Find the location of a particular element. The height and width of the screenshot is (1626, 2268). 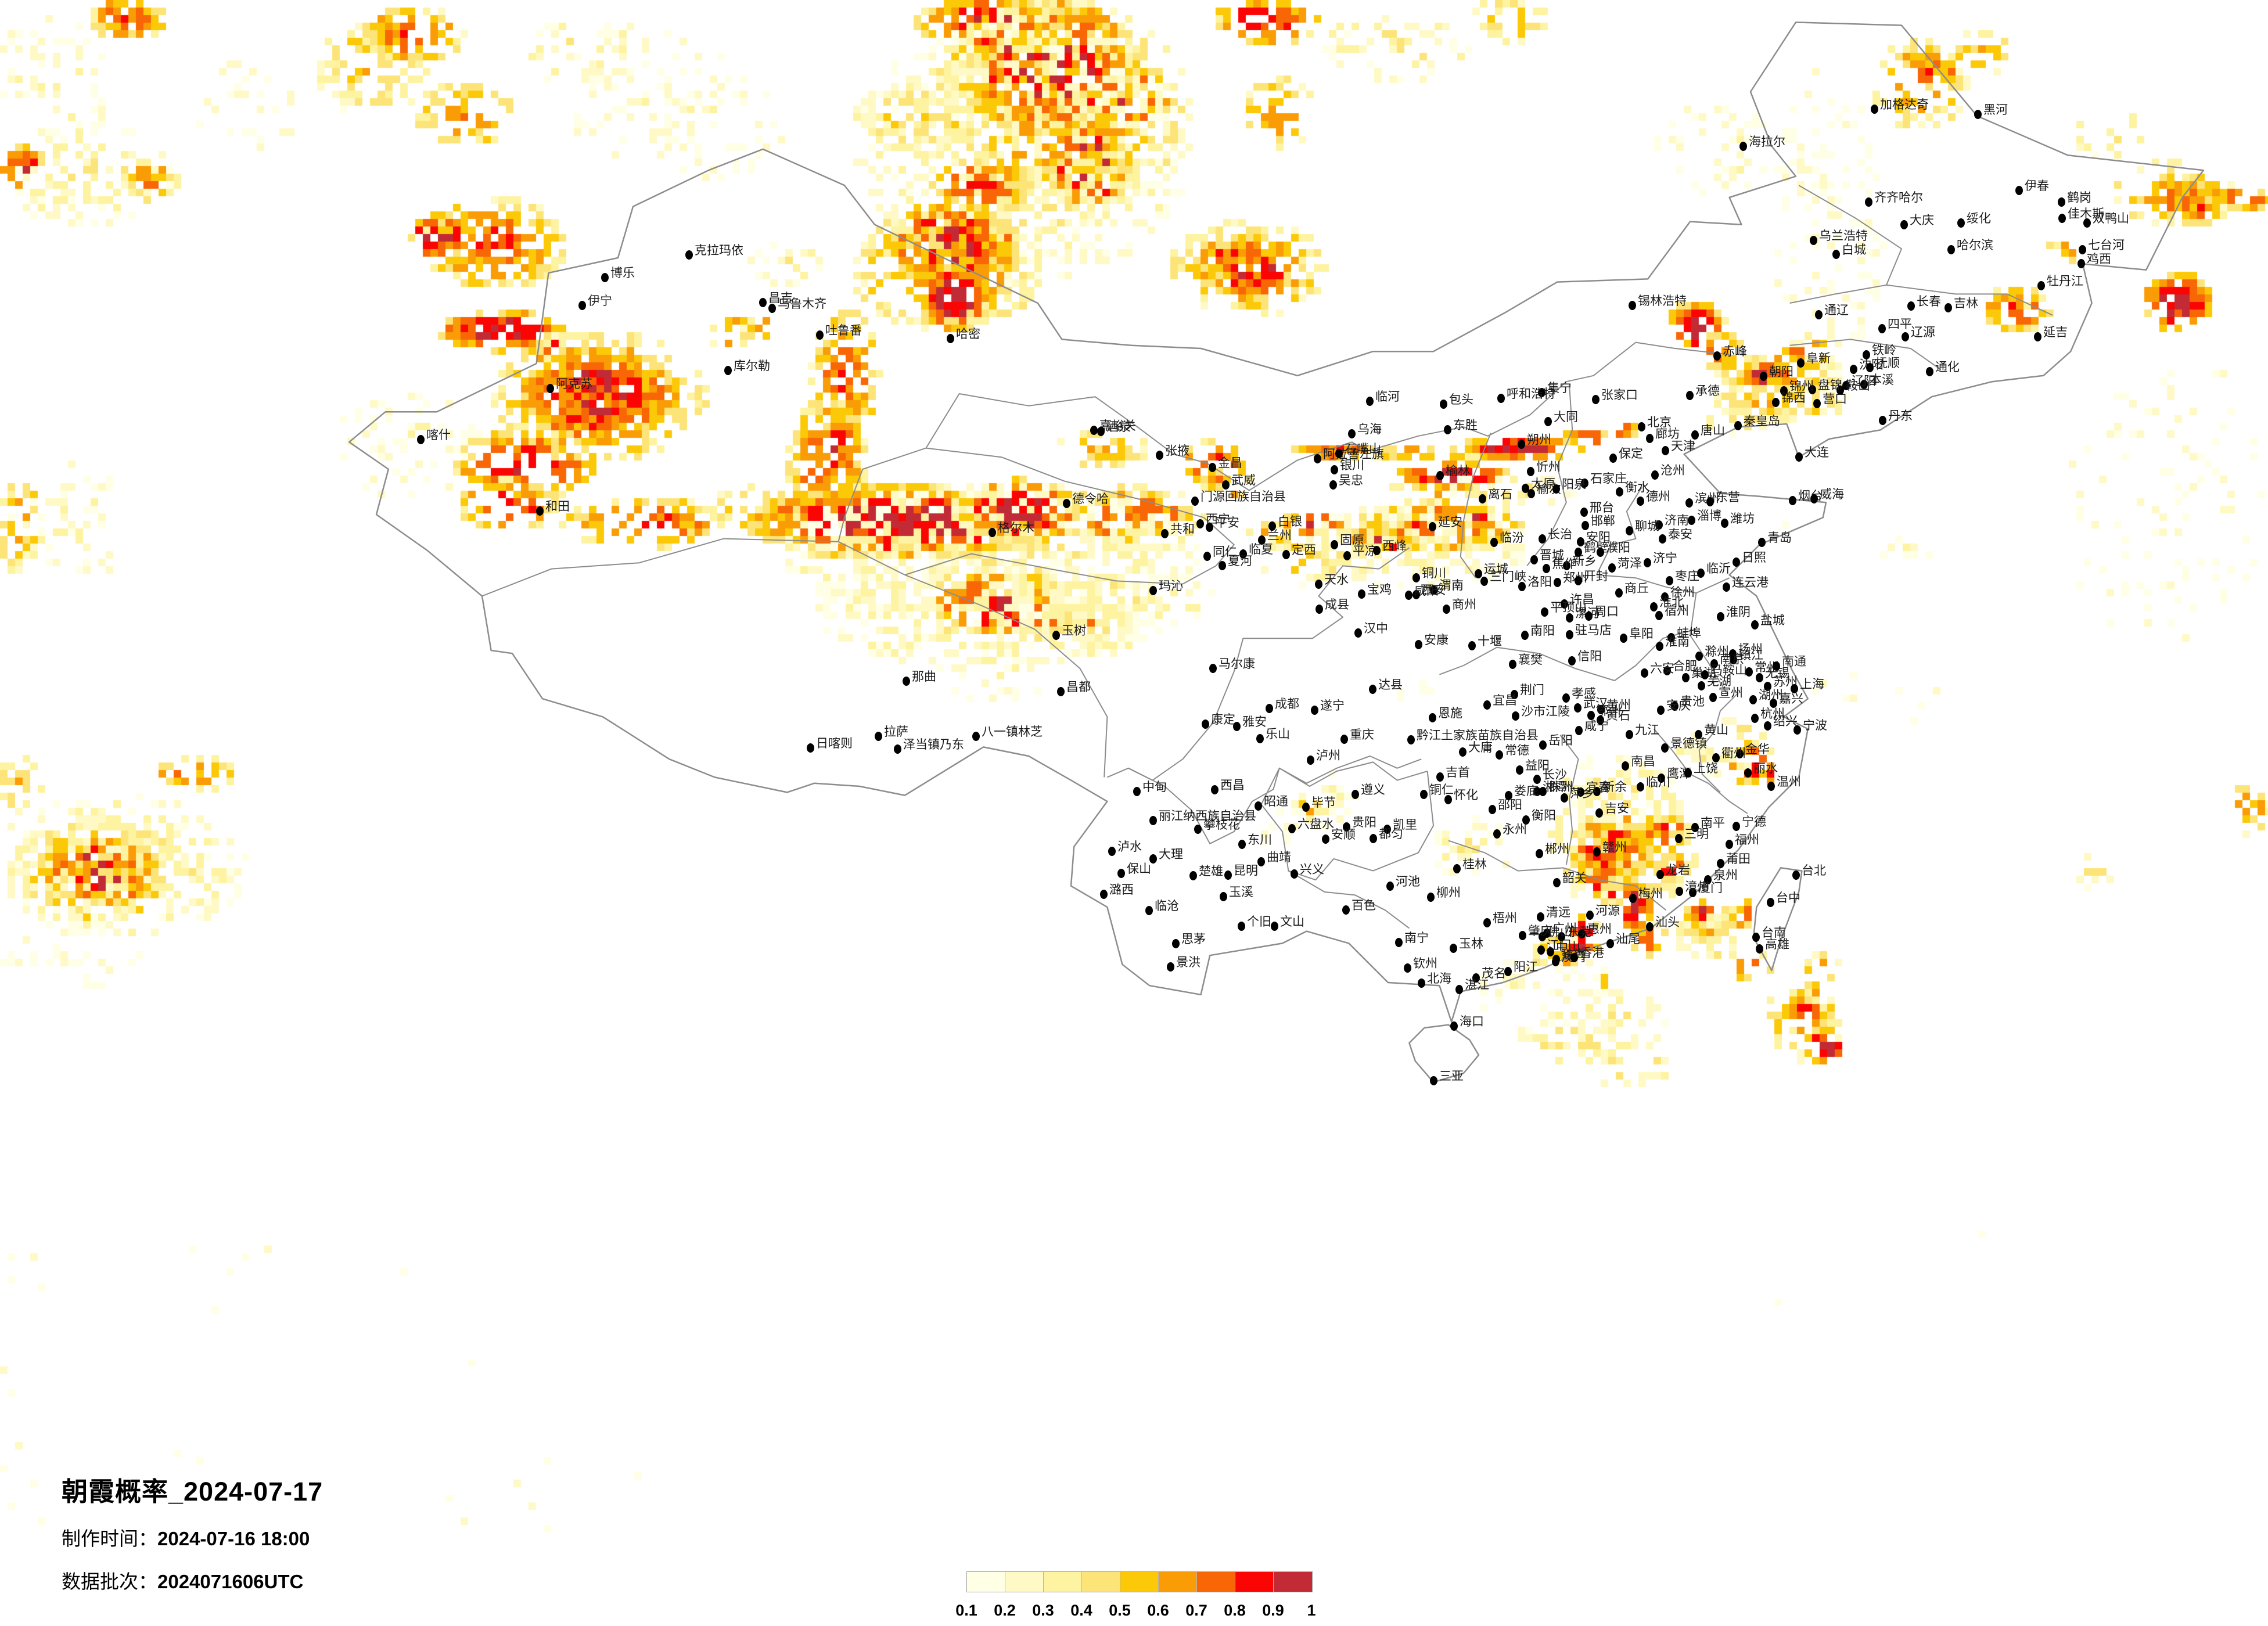

city-label: 北海 is located at coordinates (1439, 978).